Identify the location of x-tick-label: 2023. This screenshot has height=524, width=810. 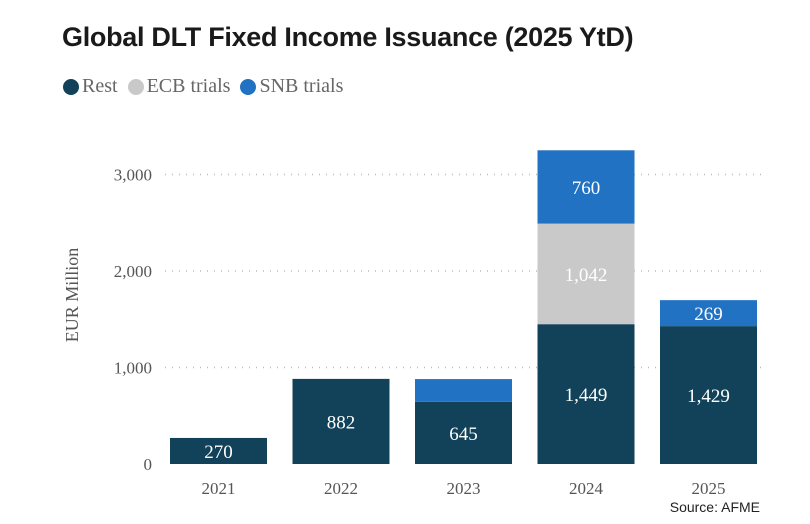
(464, 488).